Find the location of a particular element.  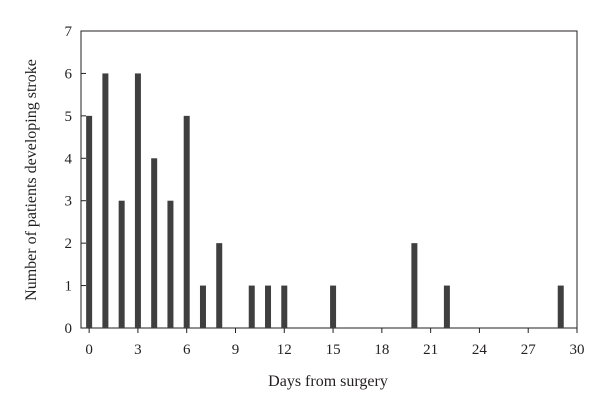

x-tick-label: 6 is located at coordinates (187, 350).